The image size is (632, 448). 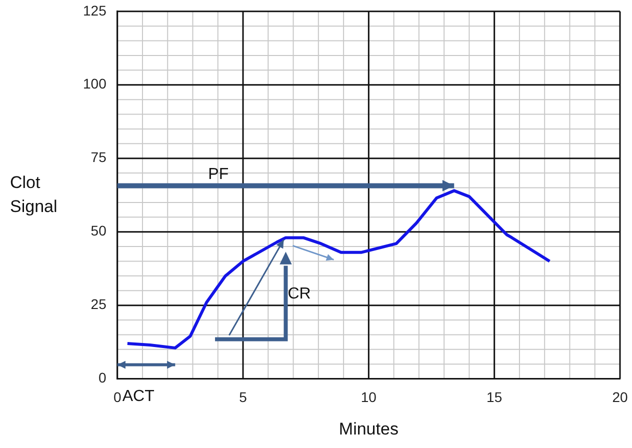 I want to click on y-tick-label: 25, so click(x=98, y=304).